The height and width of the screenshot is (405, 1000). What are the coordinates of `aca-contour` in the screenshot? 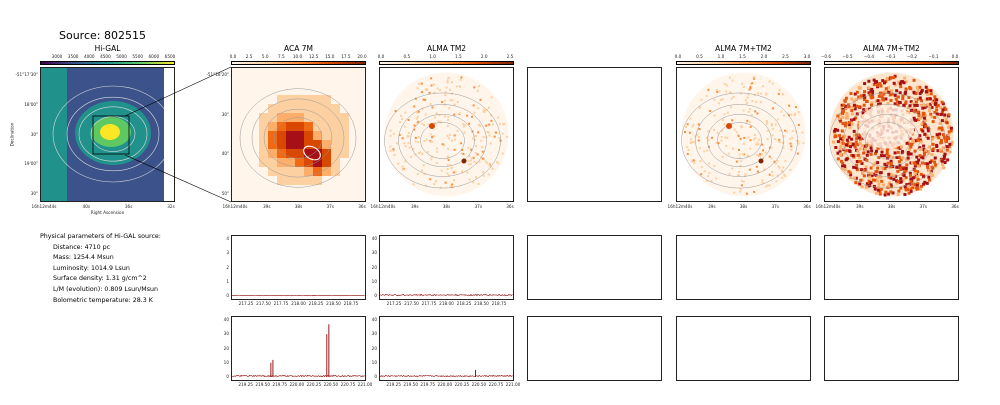 It's located at (298, 138).